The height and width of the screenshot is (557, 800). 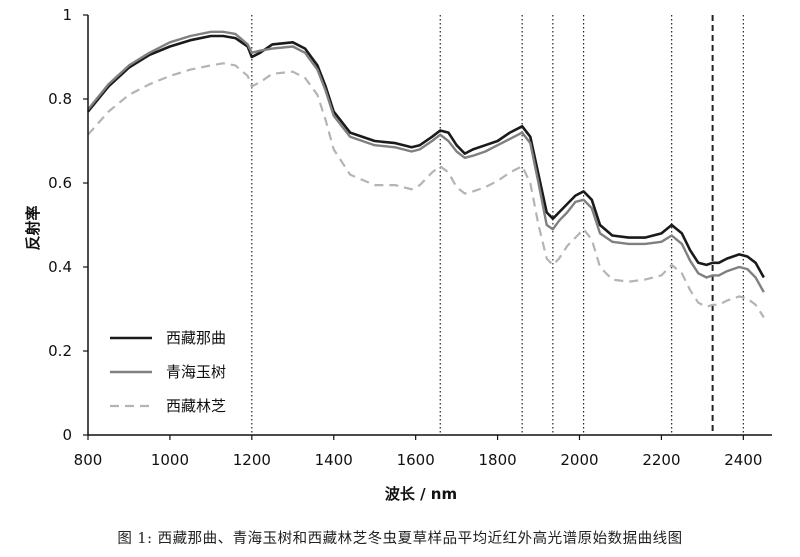 What do you see at coordinates (196, 406) in the screenshot?
I see `legend-label-3: 西藏林芝` at bounding box center [196, 406].